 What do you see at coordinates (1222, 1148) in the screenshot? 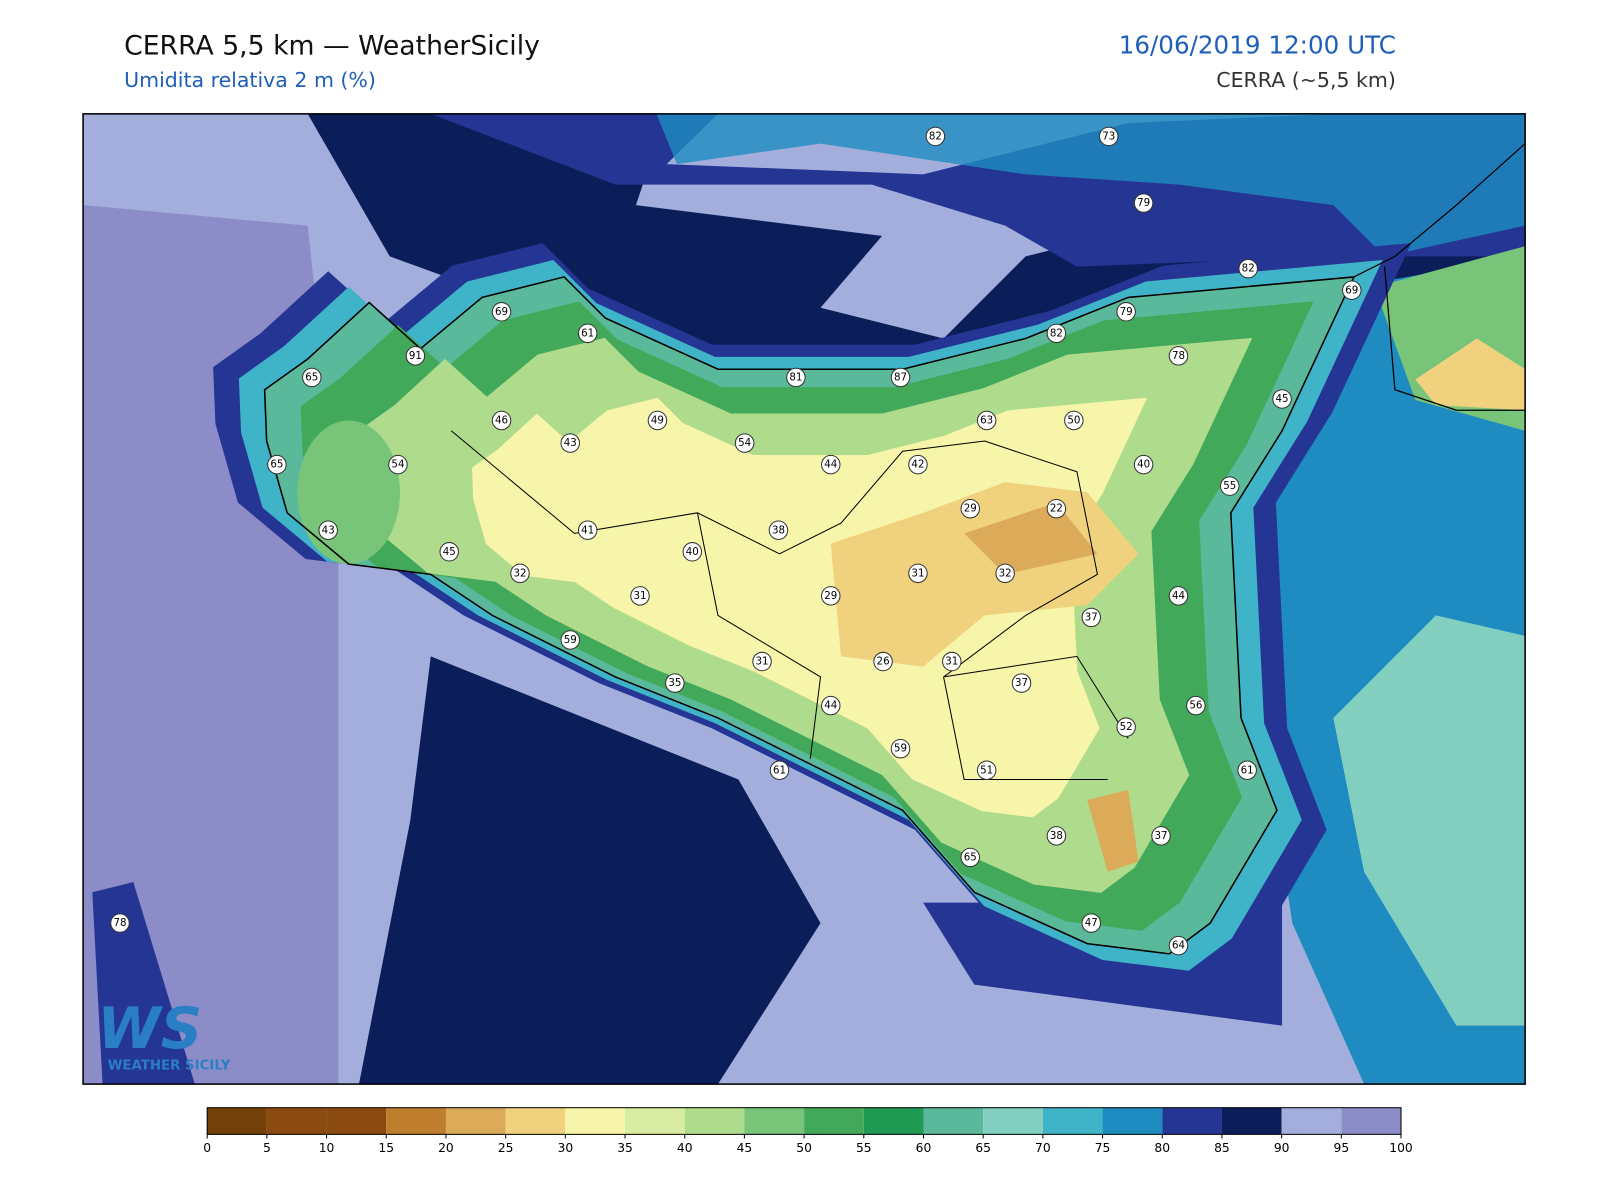
I see `colorbar-tick-label: 85` at bounding box center [1222, 1148].